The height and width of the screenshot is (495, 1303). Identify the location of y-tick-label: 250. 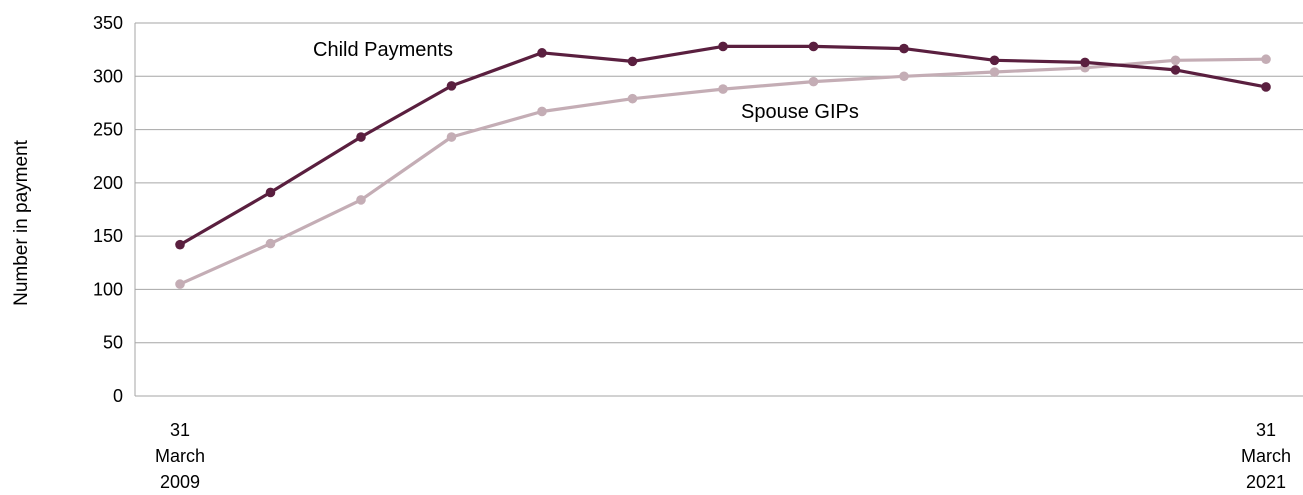
(108, 130).